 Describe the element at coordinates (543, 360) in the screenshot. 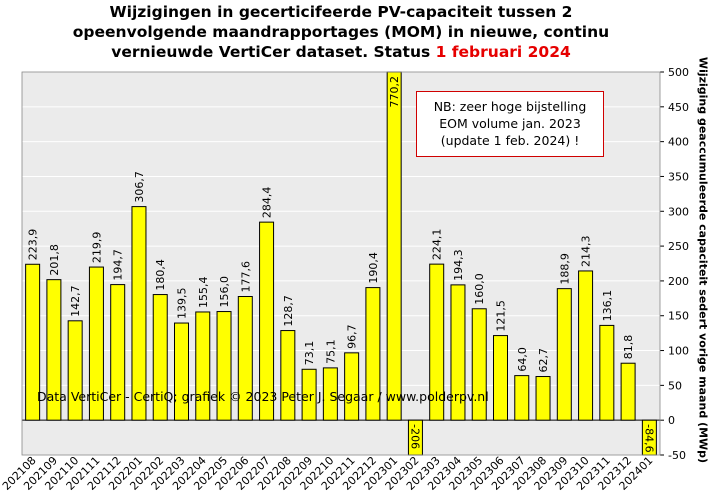

I see `data-label: 62,7` at that location.